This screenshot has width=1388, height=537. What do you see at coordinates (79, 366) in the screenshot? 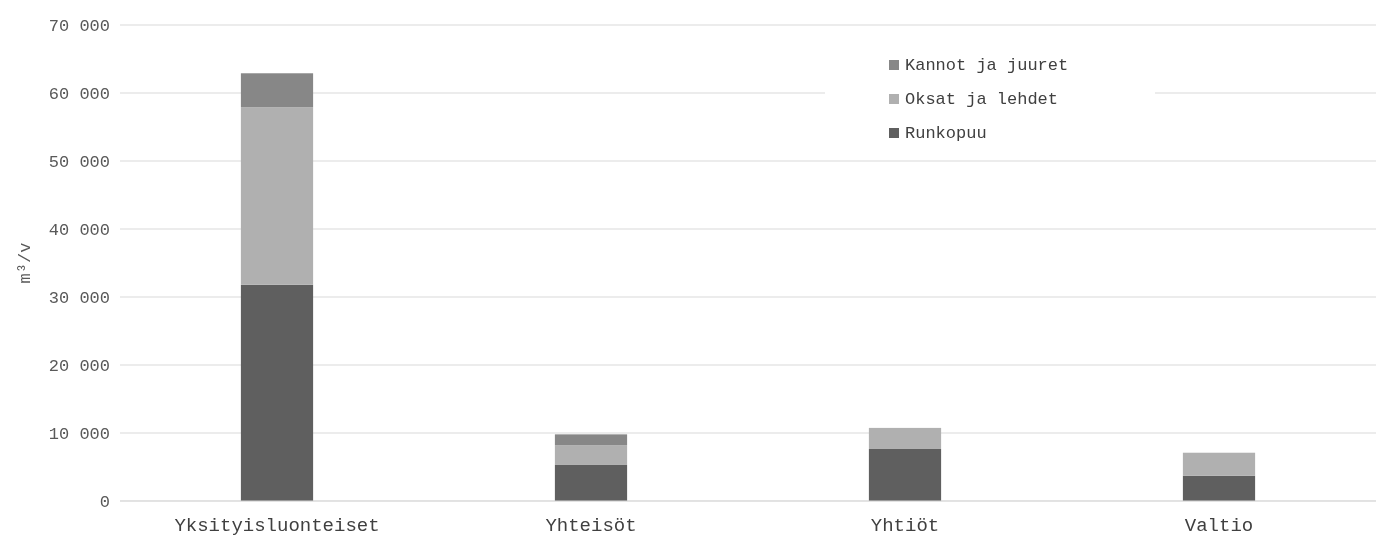
I see `y-tick-label: 20 000` at bounding box center [79, 366].